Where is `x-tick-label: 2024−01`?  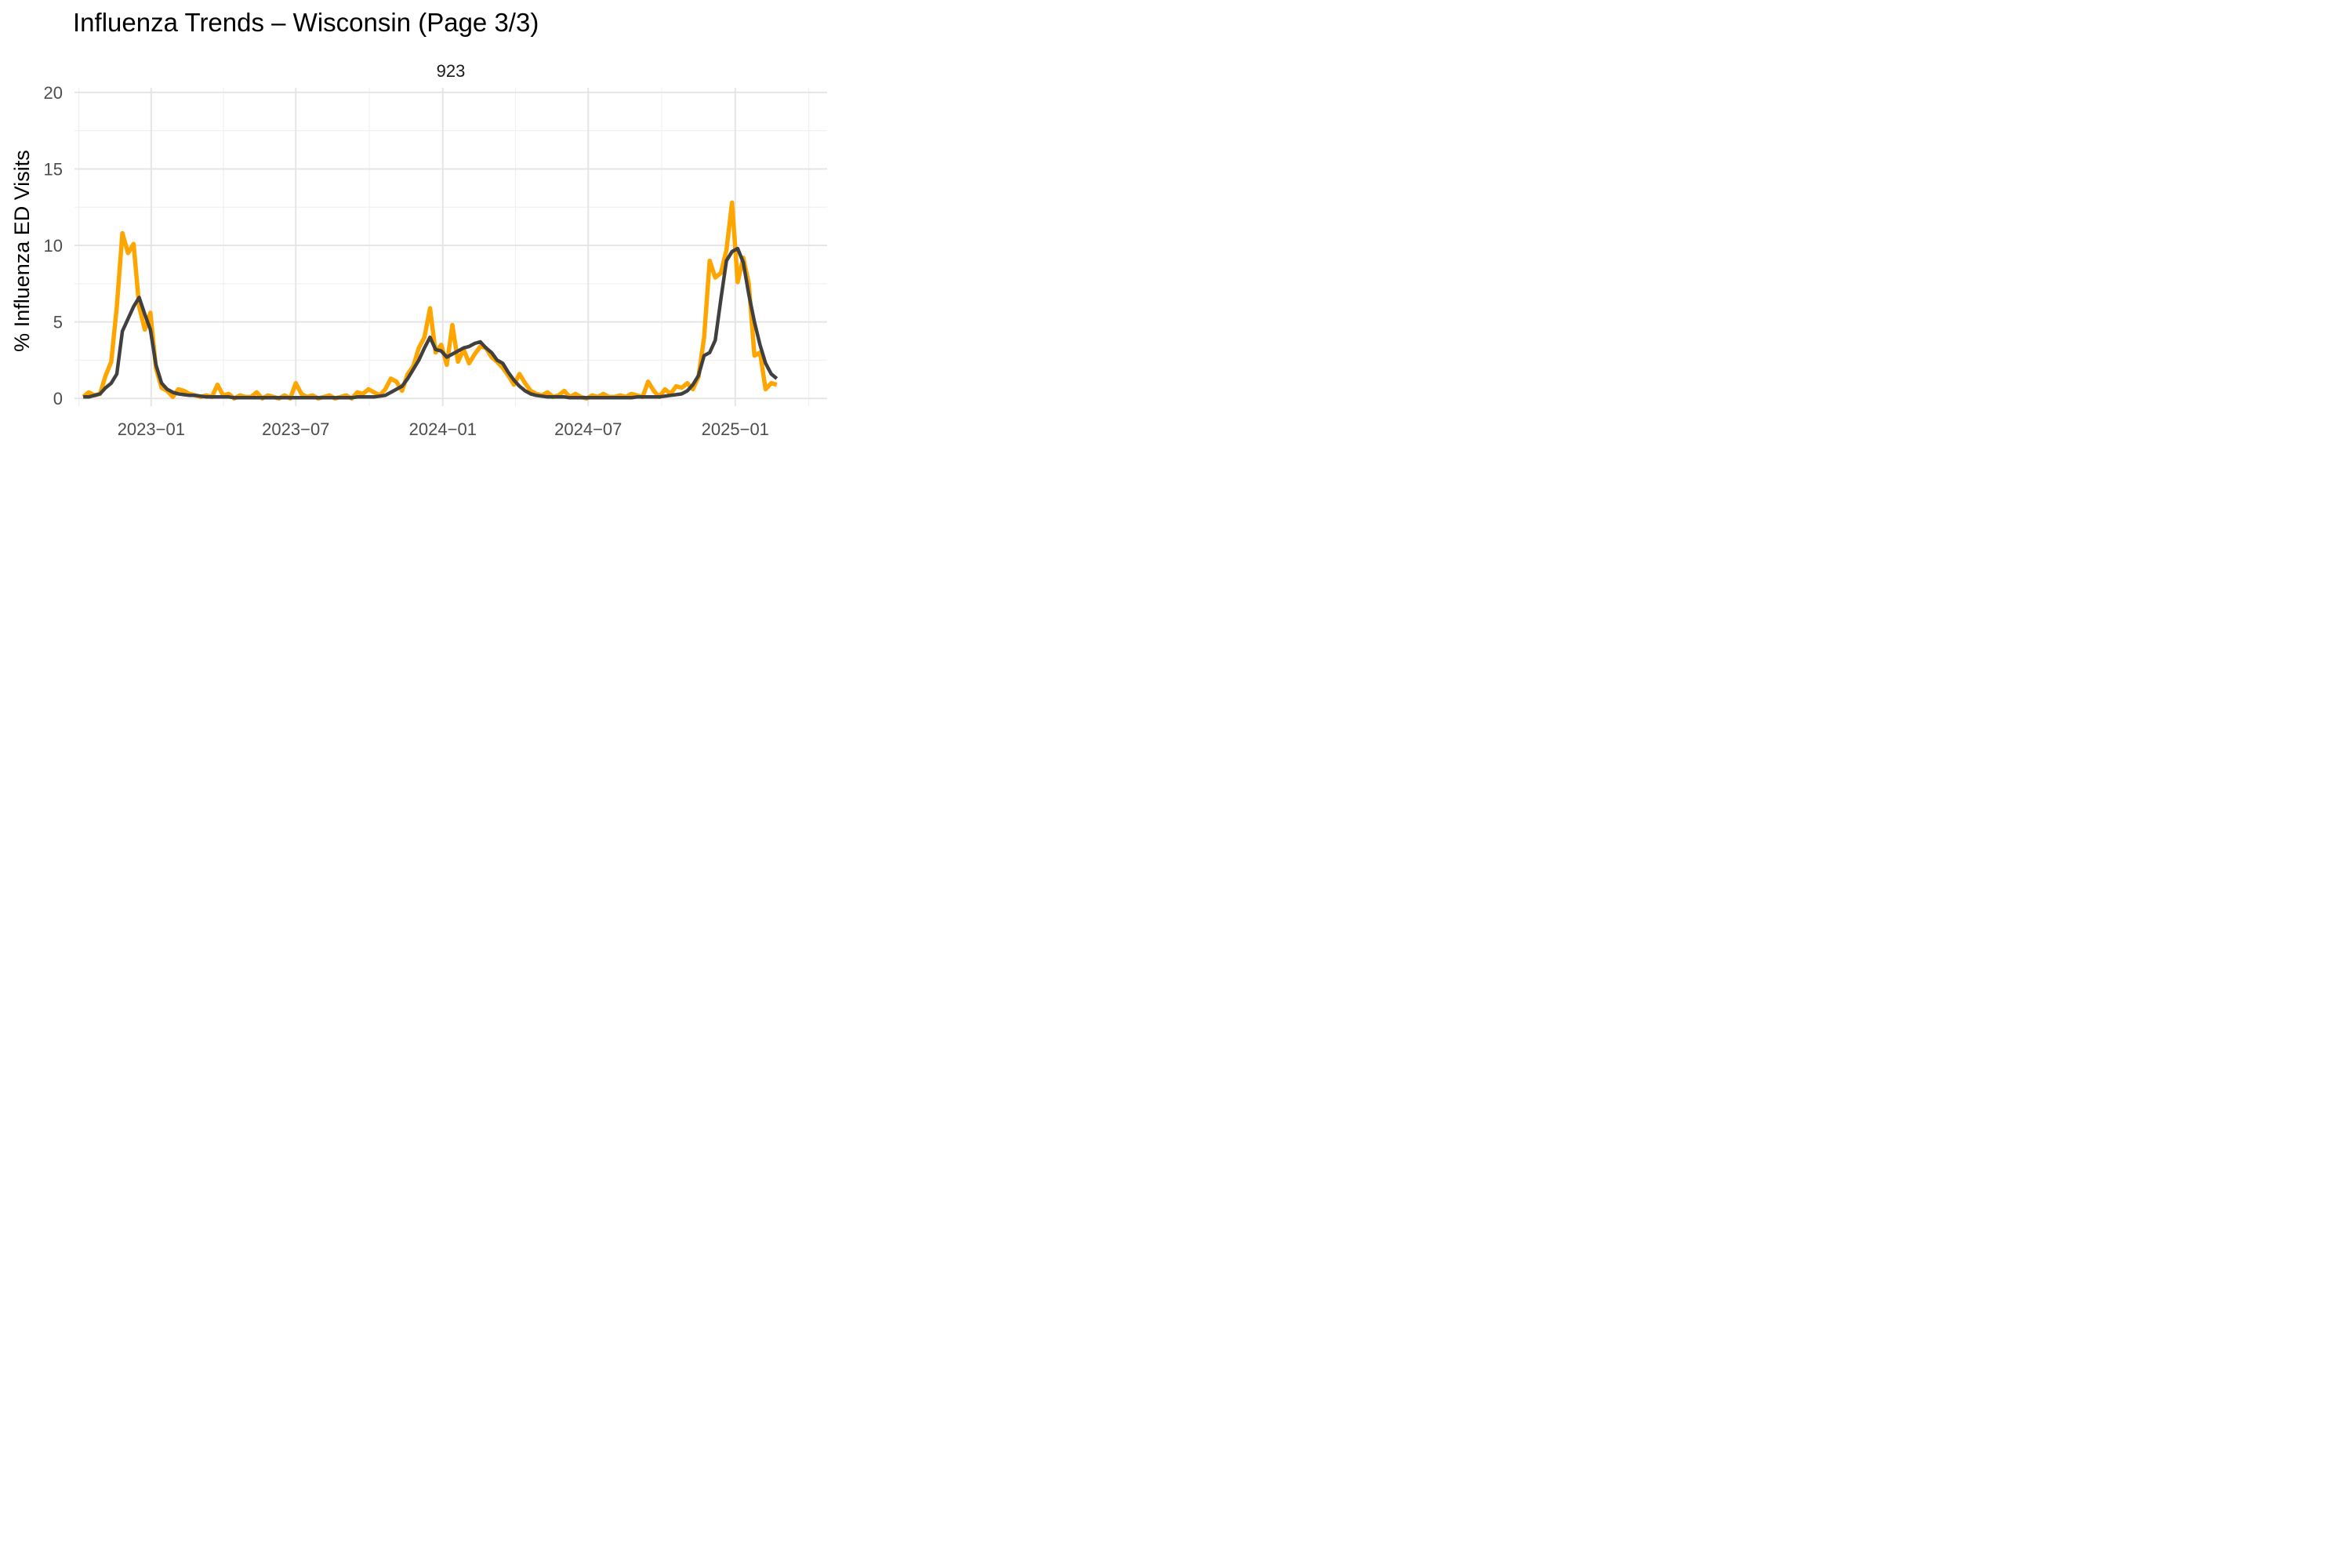
x-tick-label: 2024−01 is located at coordinates (443, 429).